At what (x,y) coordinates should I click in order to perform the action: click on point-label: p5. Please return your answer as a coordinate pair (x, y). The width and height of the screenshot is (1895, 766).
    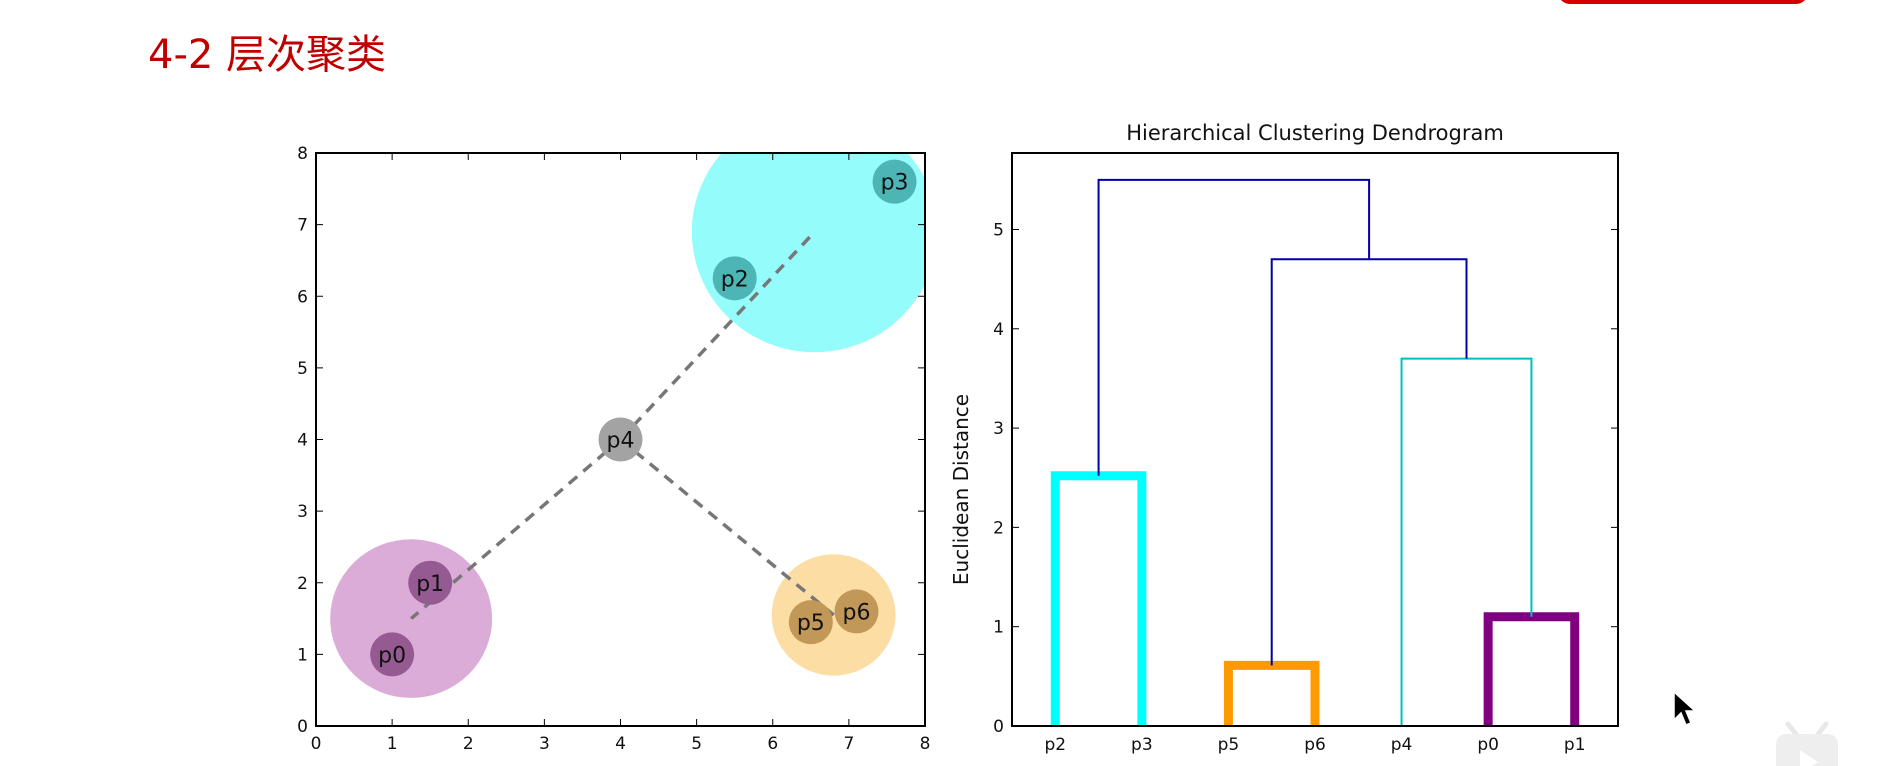
    Looking at the image, I should click on (811, 623).